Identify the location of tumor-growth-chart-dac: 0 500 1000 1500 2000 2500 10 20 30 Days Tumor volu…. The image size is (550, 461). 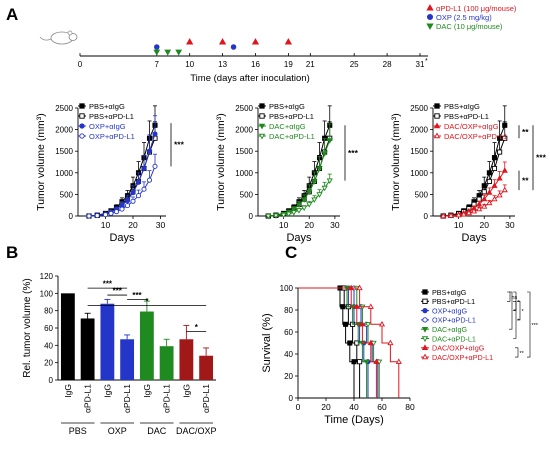
(287, 173).